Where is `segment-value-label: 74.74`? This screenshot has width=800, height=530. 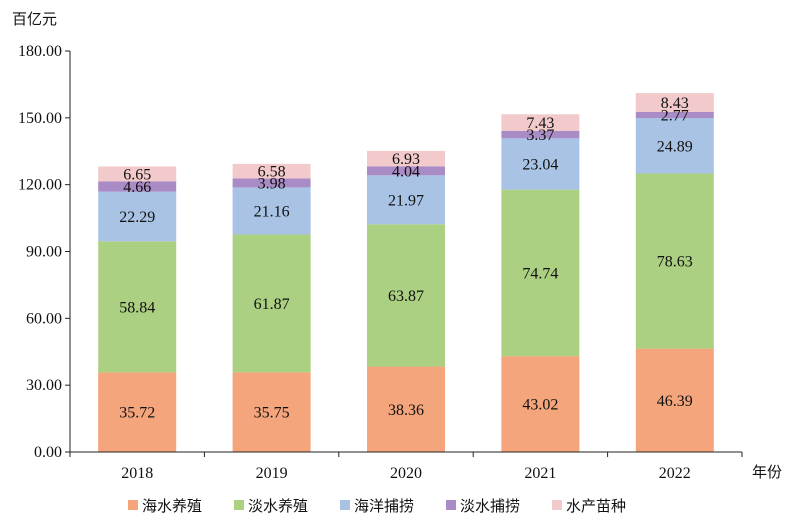 segment-value-label: 74.74 is located at coordinates (540, 273).